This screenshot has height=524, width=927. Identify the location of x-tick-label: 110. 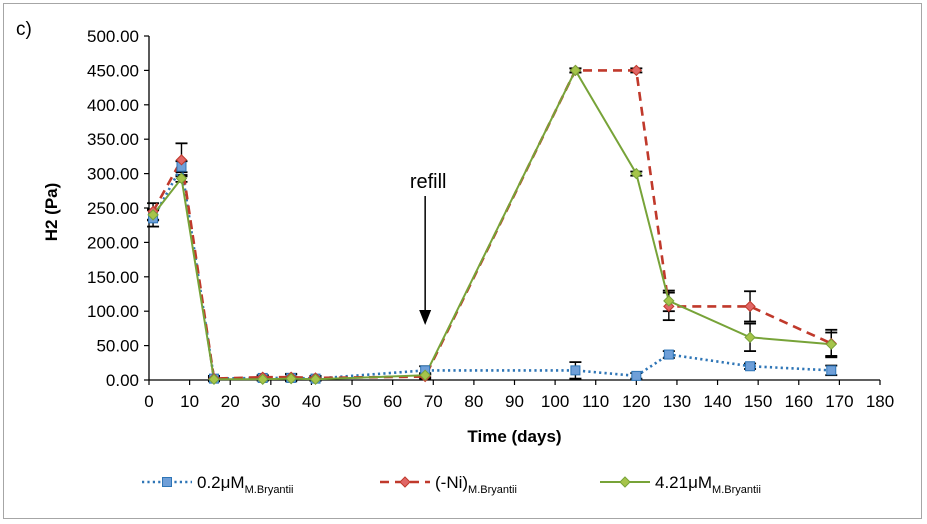
(595, 401).